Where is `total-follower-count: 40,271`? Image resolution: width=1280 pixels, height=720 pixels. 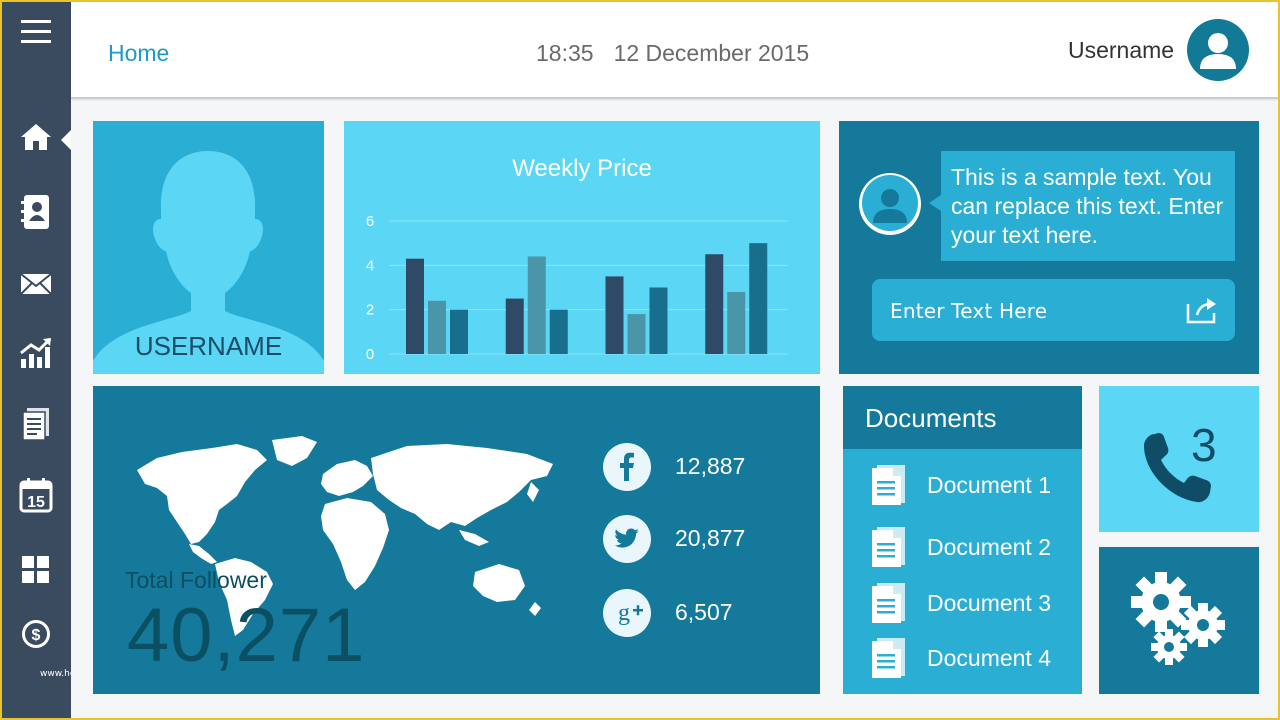 total-follower-count: 40,271 is located at coordinates (246, 635).